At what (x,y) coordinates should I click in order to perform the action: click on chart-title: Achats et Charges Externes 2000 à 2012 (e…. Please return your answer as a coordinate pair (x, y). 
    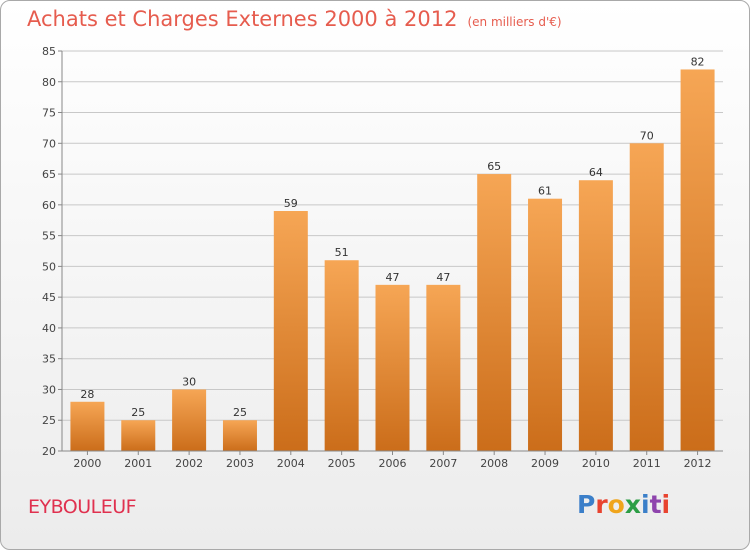
    Looking at the image, I should click on (294, 19).